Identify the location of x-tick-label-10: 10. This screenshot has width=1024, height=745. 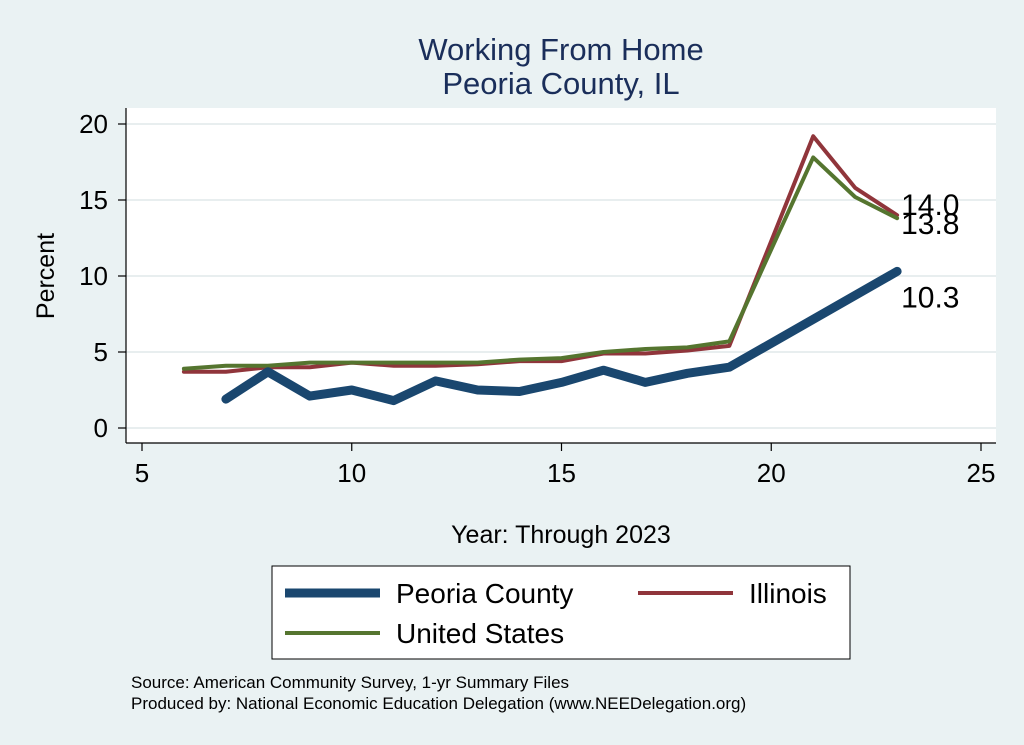
(351, 473).